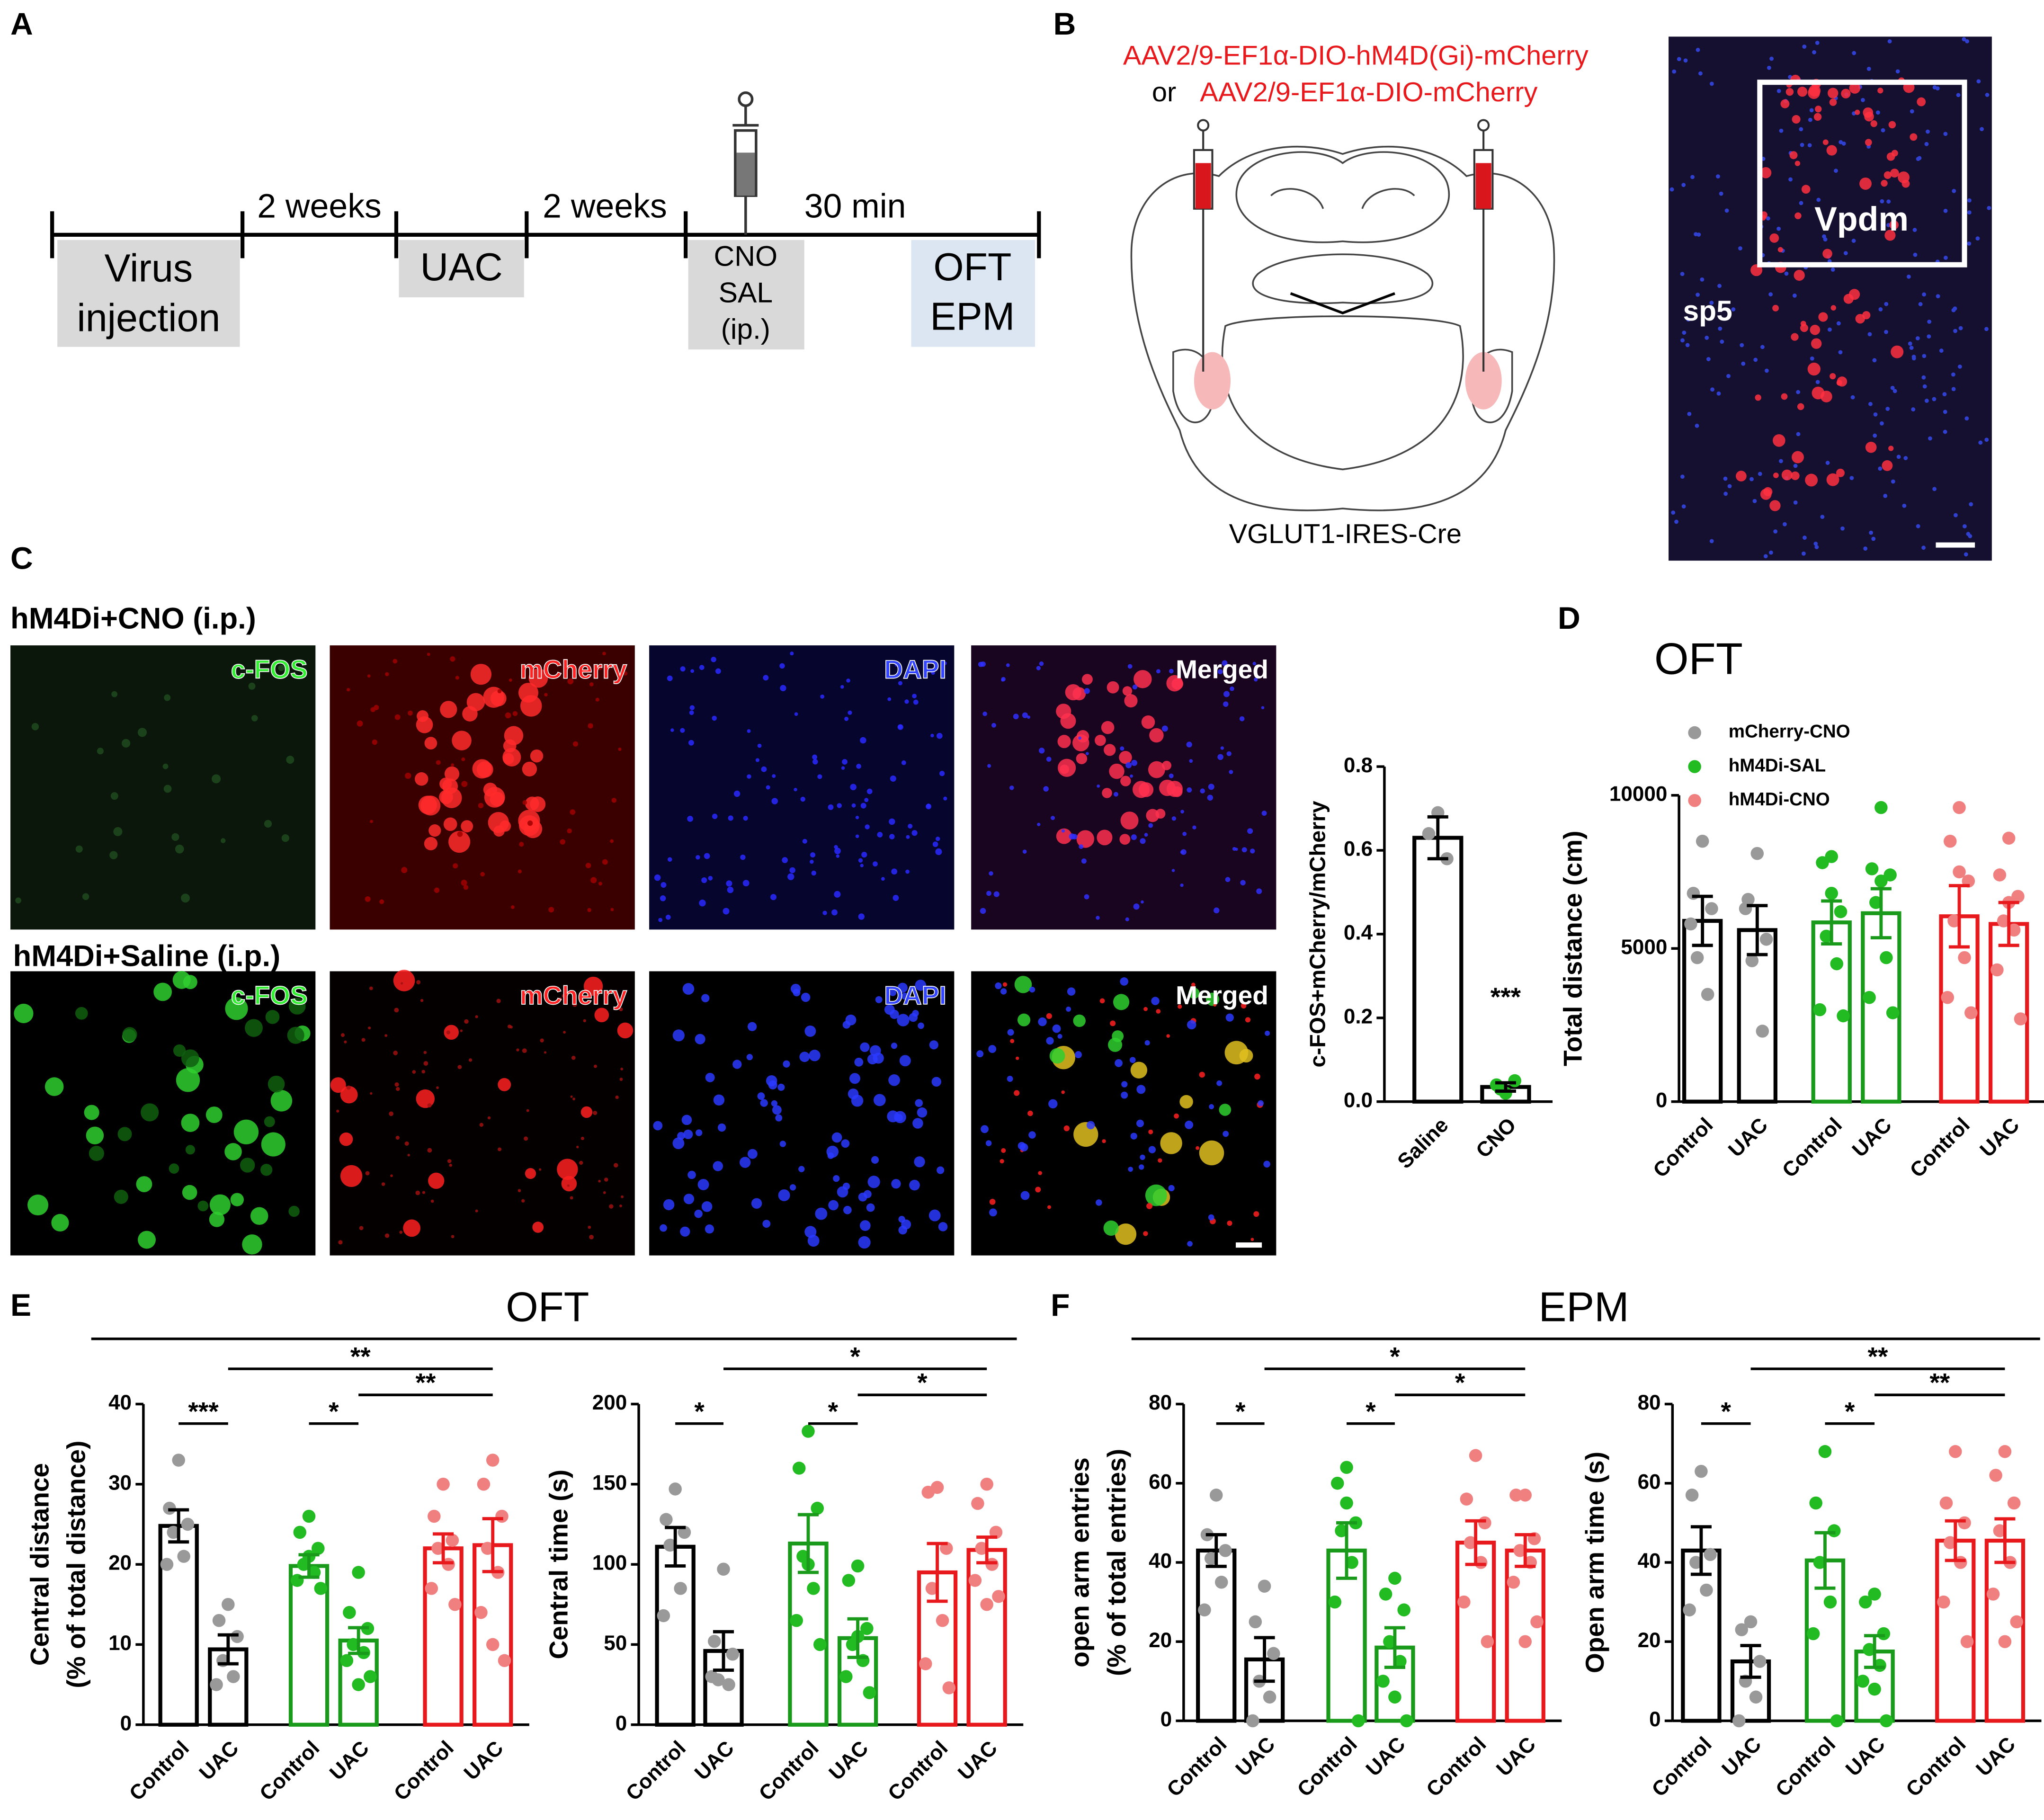  I want to click on micrograph: mCherry, so click(482, 787).